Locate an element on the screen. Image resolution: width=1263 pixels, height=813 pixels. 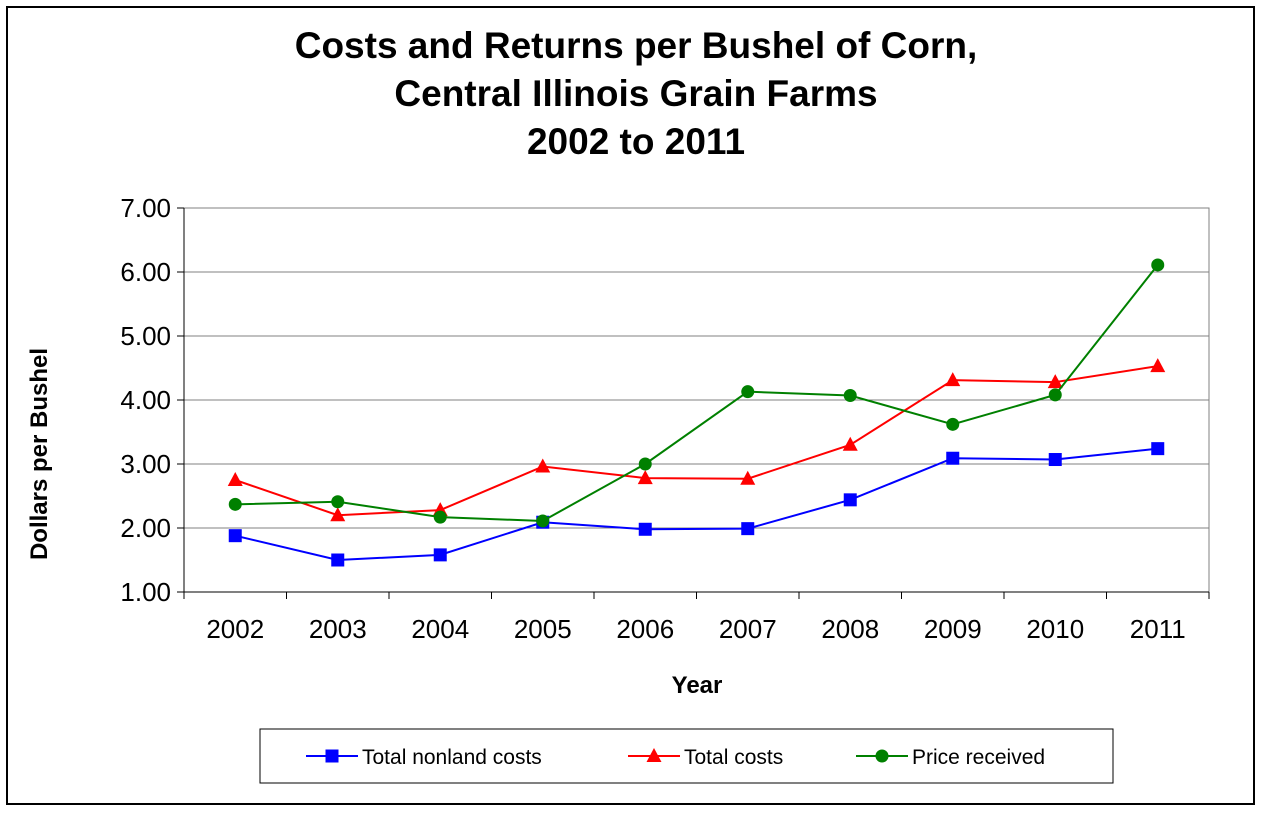
legend-item: Total costs is located at coordinates (705, 757).